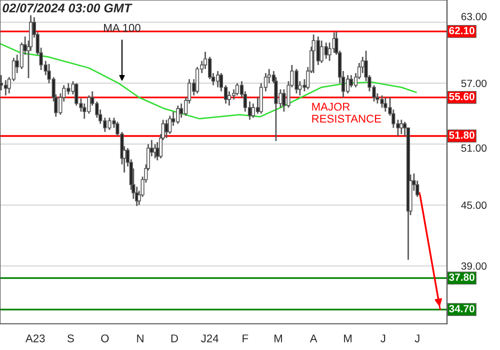 The height and width of the screenshot is (350, 500). What do you see at coordinates (347, 112) in the screenshot?
I see `annotation: MAJOR RESISTANCE` at bounding box center [347, 112].